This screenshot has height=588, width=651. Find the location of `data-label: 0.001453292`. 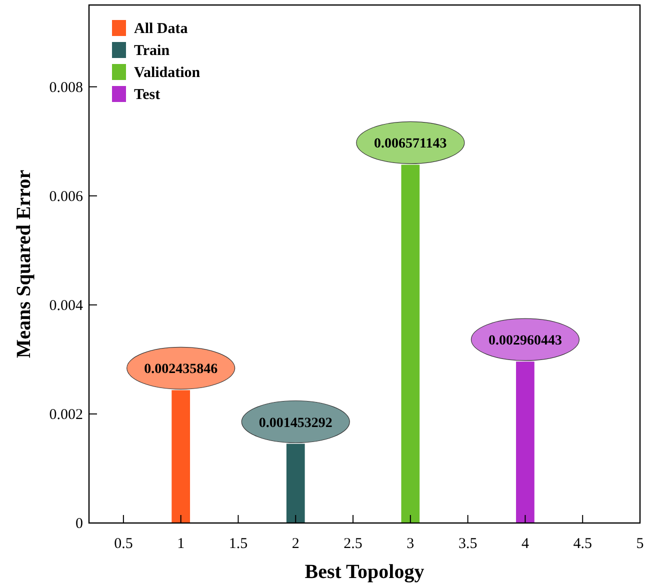

data-label: 0.001453292 is located at coordinates (295, 423).